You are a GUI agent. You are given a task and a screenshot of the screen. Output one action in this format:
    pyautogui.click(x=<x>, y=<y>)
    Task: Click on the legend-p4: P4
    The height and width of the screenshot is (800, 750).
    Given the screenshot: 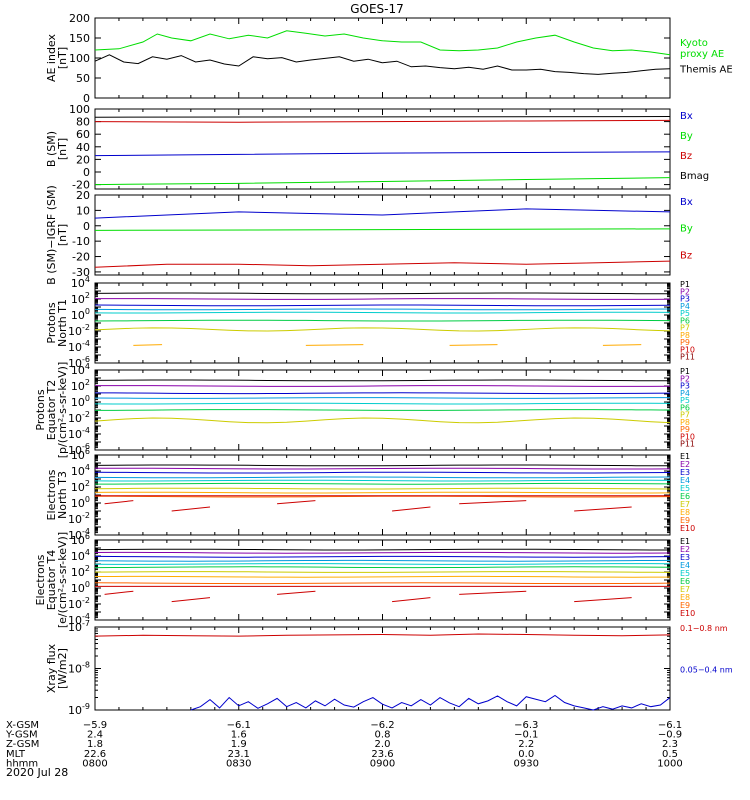 What is the action you would take?
    pyautogui.click(x=685, y=306)
    